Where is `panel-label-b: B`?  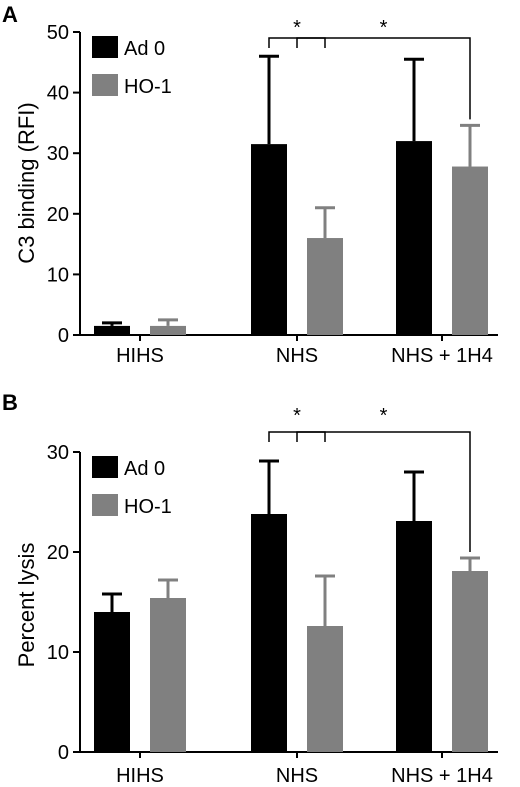
panel-label-b: B is located at coordinates (10, 402).